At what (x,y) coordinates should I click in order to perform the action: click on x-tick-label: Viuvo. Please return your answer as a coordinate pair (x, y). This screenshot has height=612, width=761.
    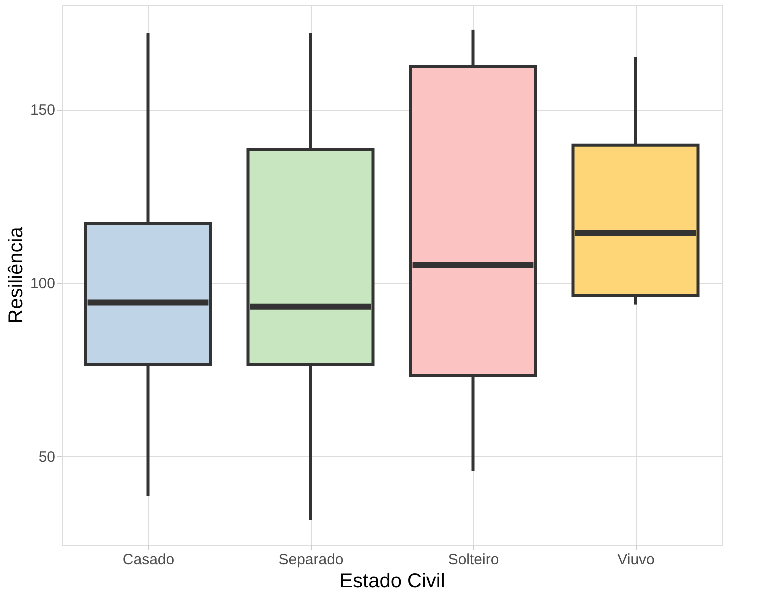
    Looking at the image, I should click on (636, 560).